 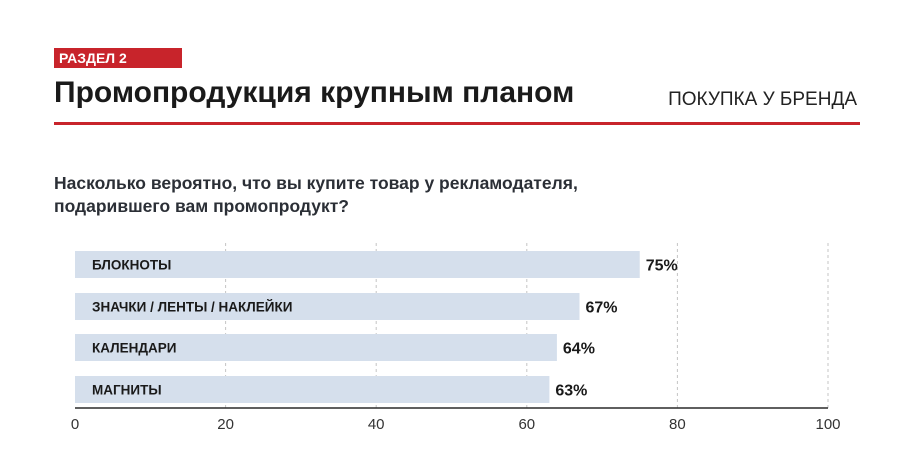 What do you see at coordinates (662, 266) in the screenshot?
I see `bar-value-label: 75%` at bounding box center [662, 266].